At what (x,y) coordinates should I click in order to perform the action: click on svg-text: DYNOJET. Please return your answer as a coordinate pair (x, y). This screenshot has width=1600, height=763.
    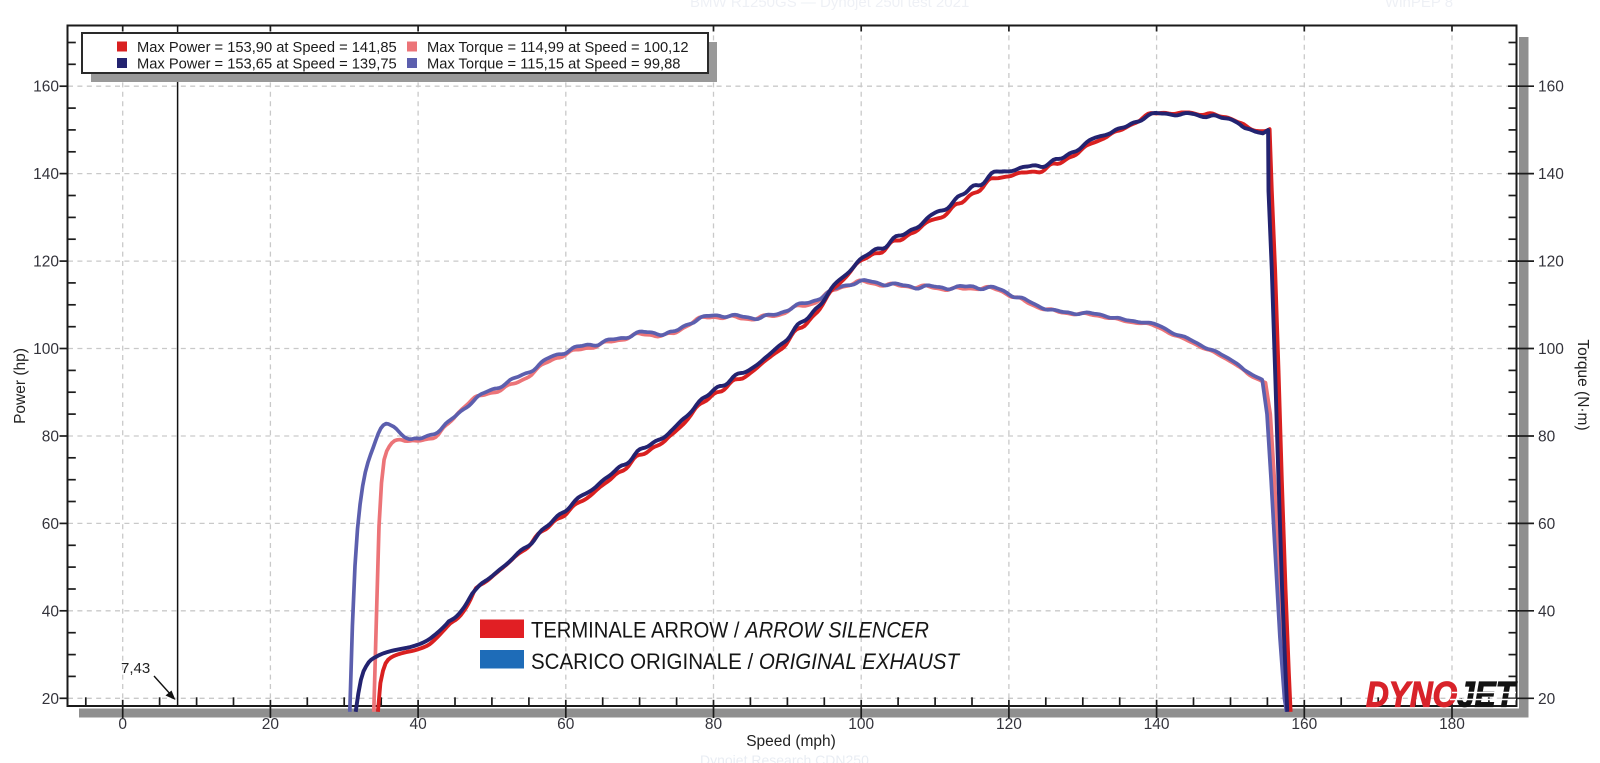
    Looking at the image, I should click on (1441, 695).